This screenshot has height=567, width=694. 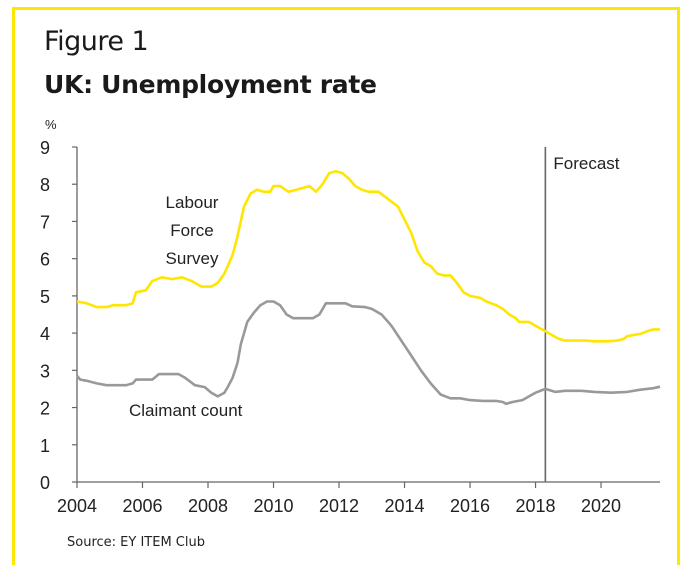 What do you see at coordinates (45, 371) in the screenshot?
I see `y-tick-label: 3` at bounding box center [45, 371].